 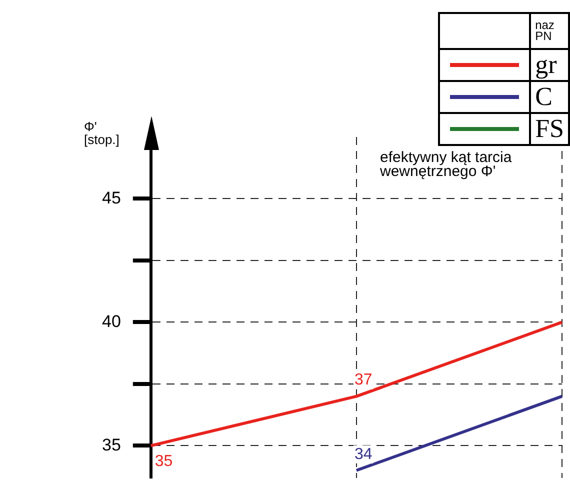 I want to click on data-label: 34, so click(x=363, y=454).